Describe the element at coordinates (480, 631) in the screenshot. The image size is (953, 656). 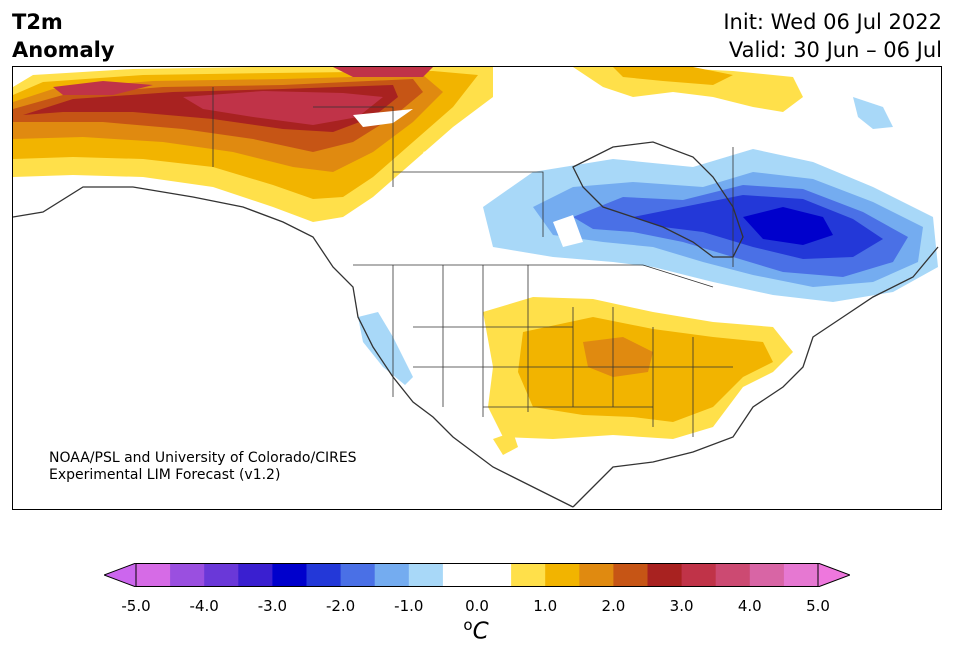
I see `unit-letter: C` at that location.